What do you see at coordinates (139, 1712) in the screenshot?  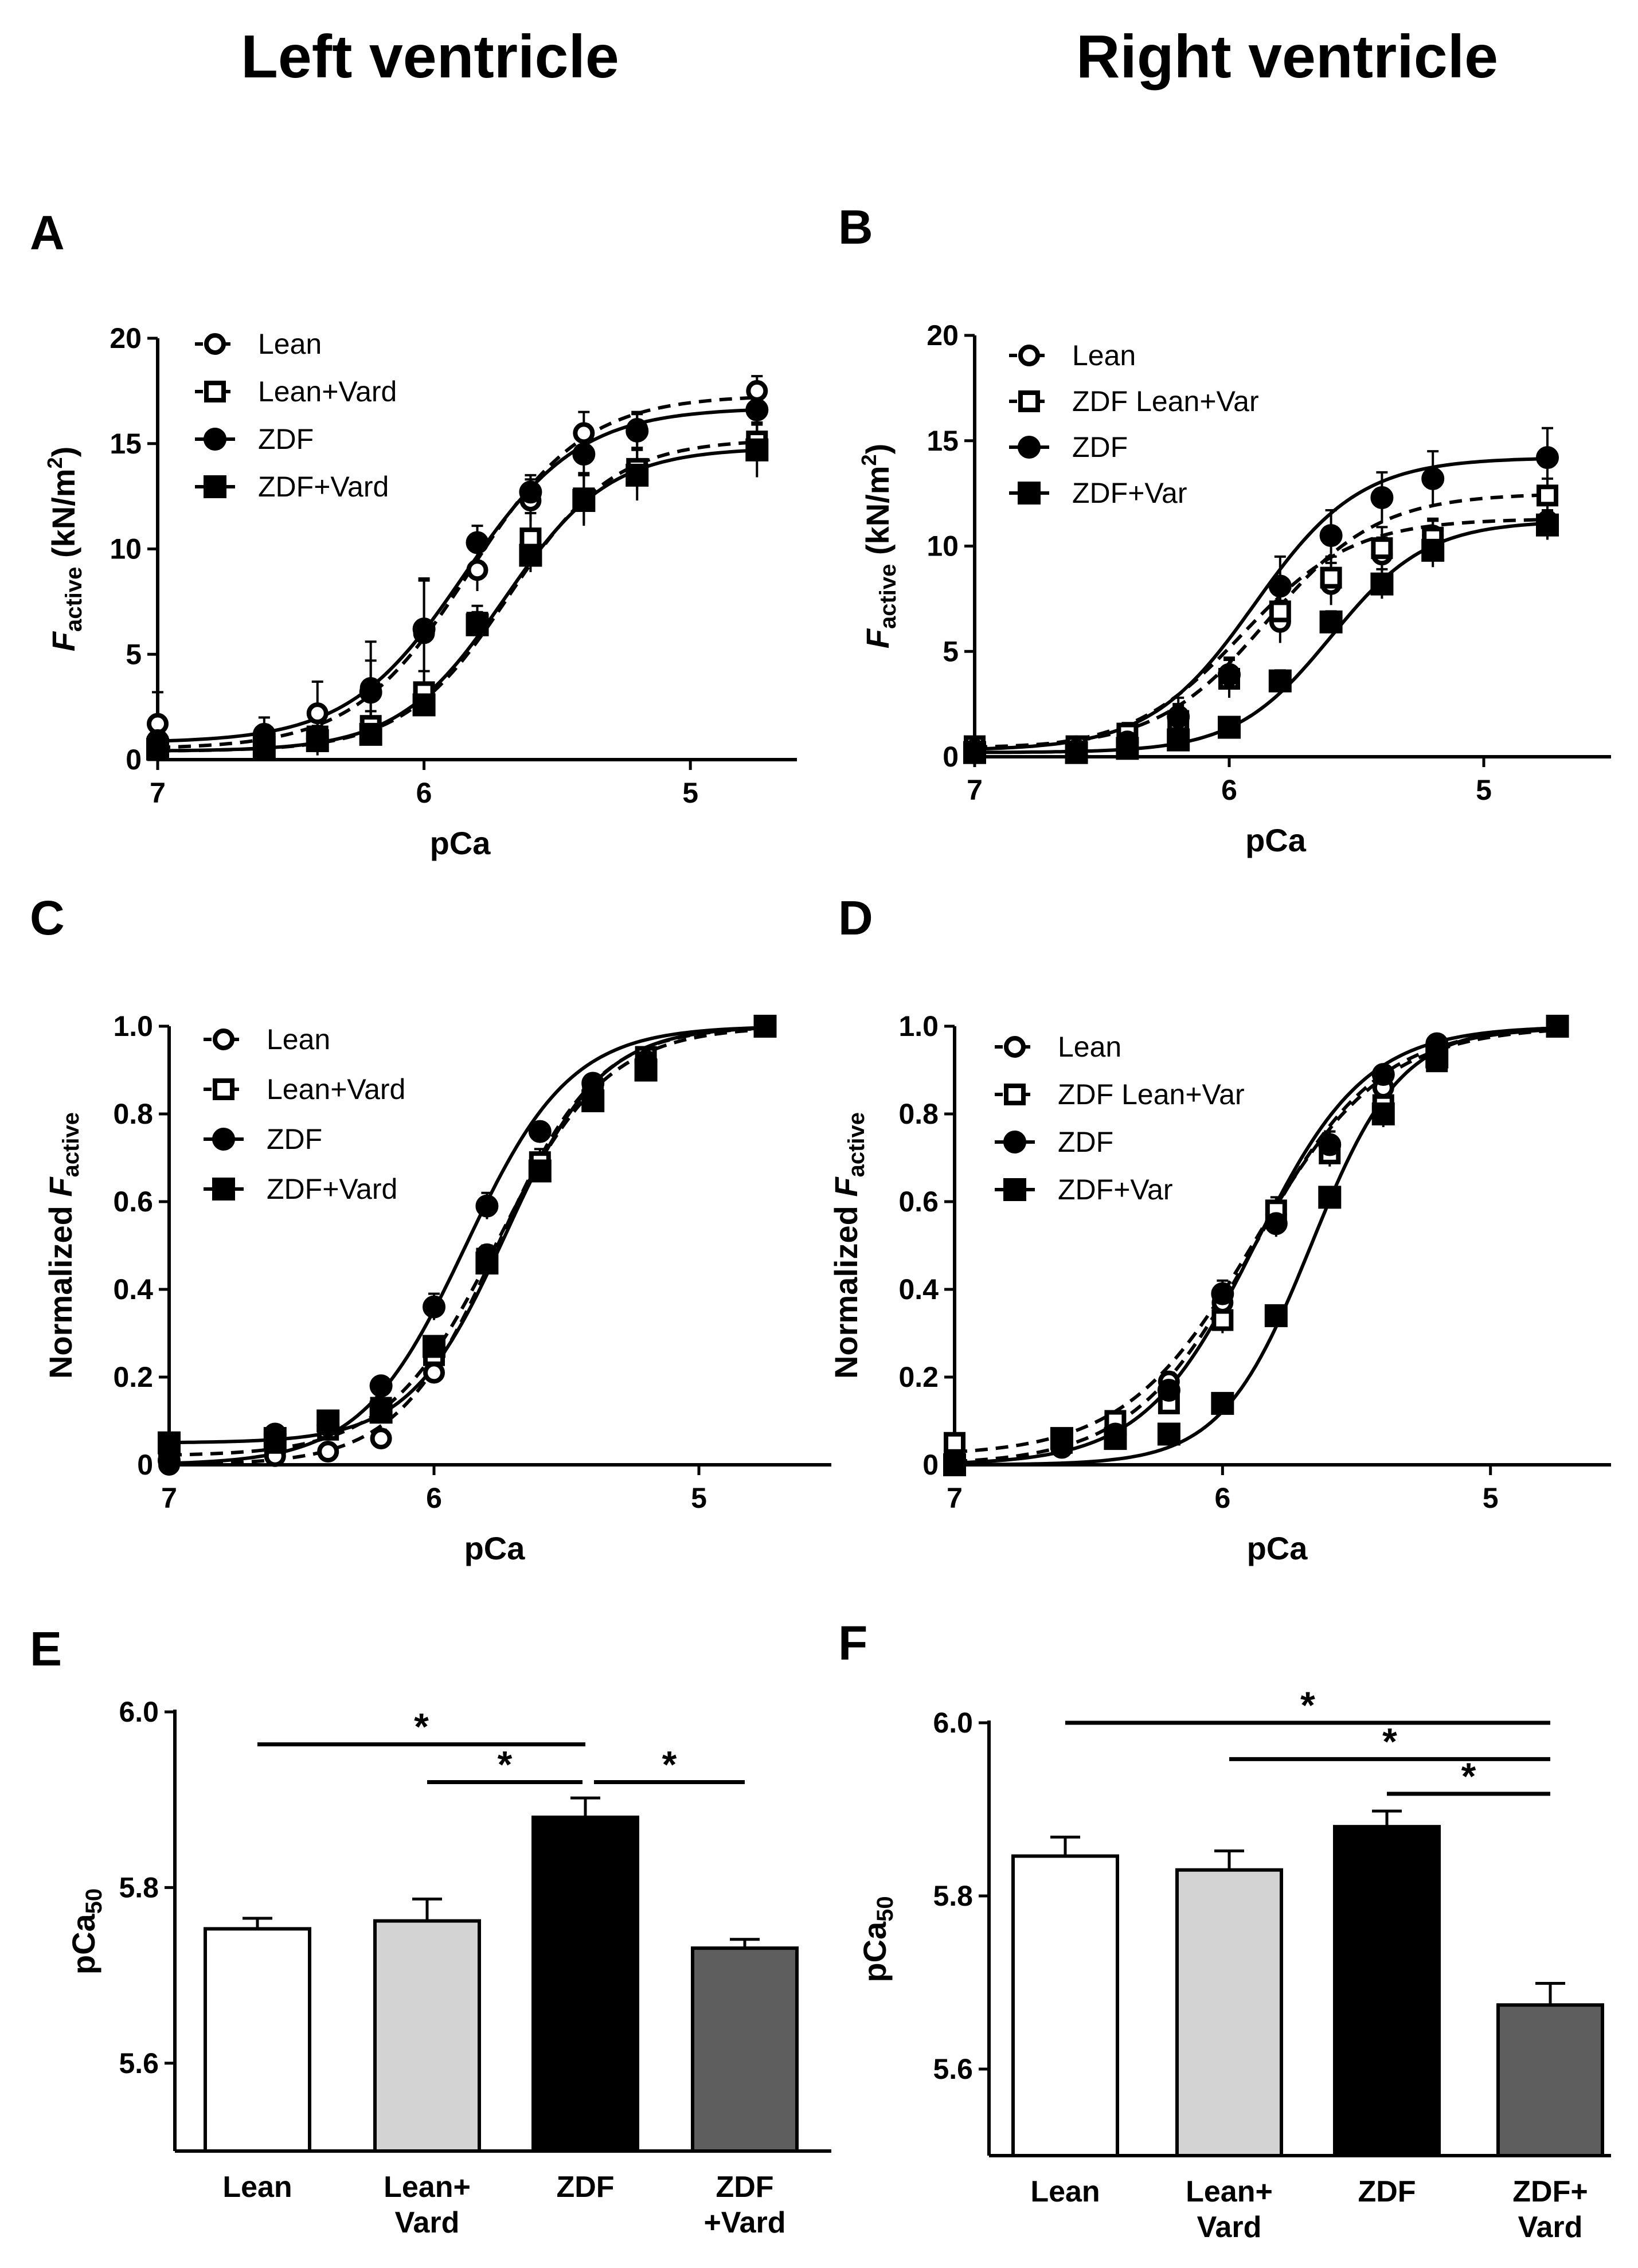 I see `y-tick-label: 6.0` at bounding box center [139, 1712].